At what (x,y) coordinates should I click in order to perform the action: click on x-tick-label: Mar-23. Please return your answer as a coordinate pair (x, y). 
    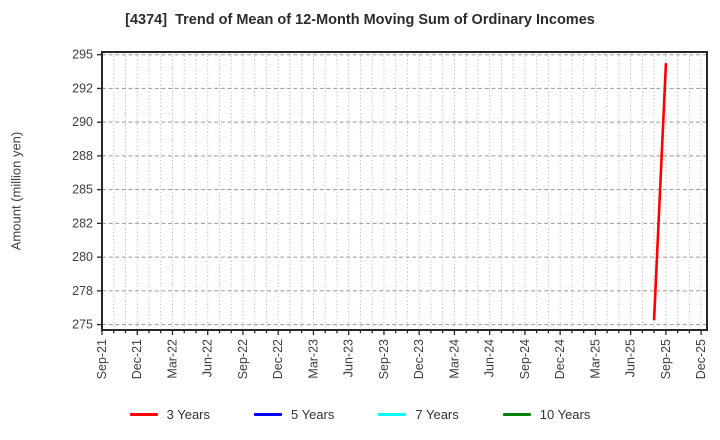
    Looking at the image, I should click on (313, 359).